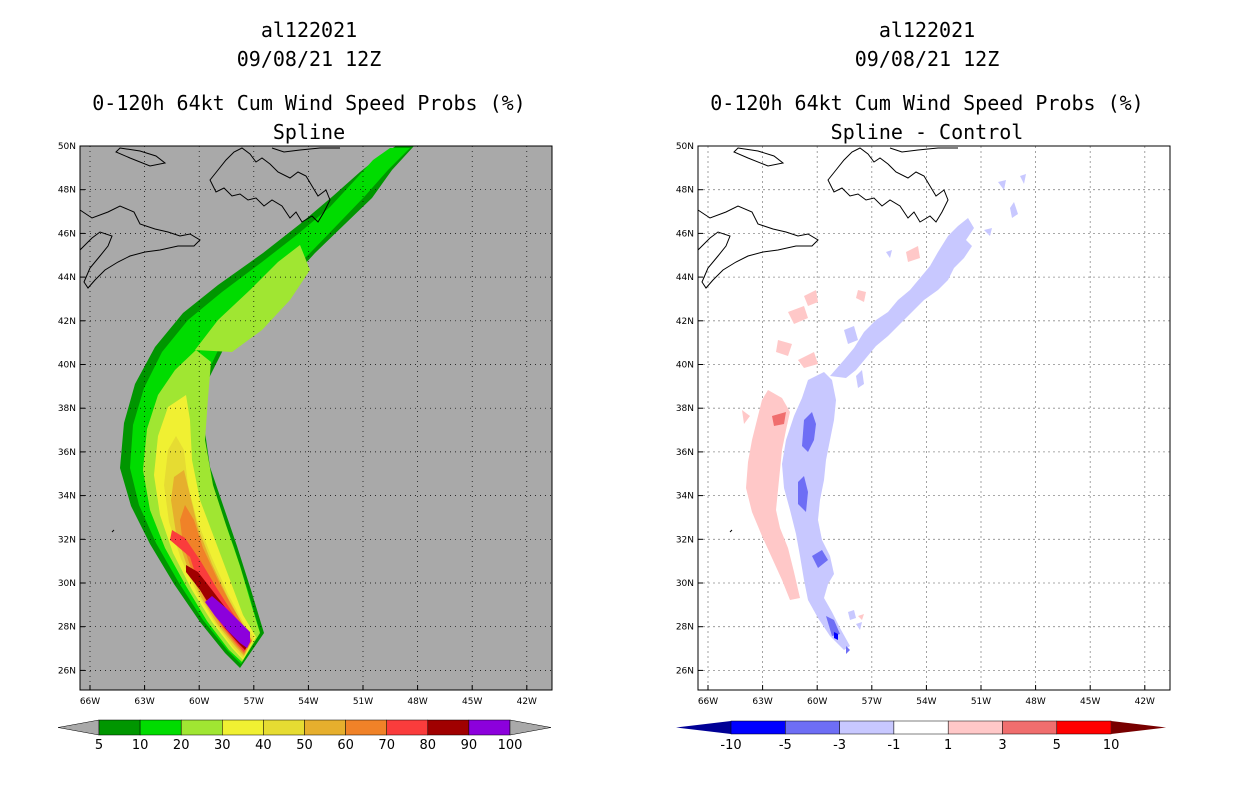 The image size is (1236, 800). Describe the element at coordinates (730, 745) in the screenshot. I see `colorbar-label: -10` at that location.